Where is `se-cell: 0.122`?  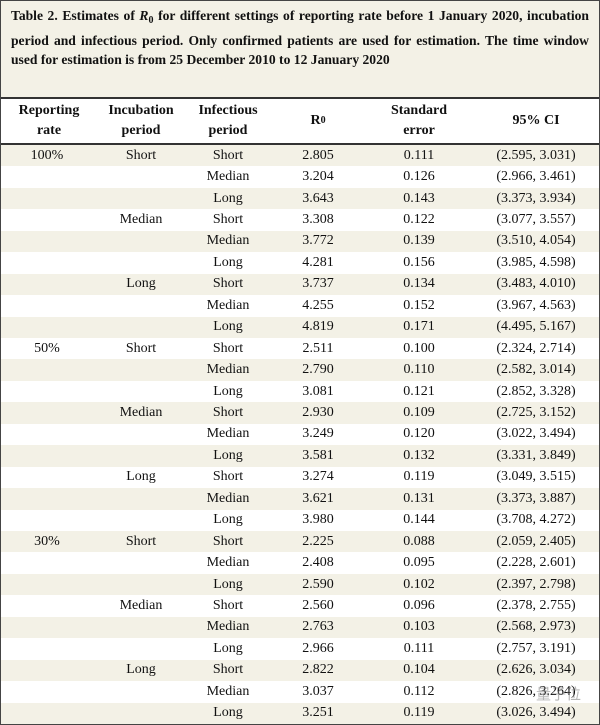
se-cell: 0.122 is located at coordinates (419, 220).